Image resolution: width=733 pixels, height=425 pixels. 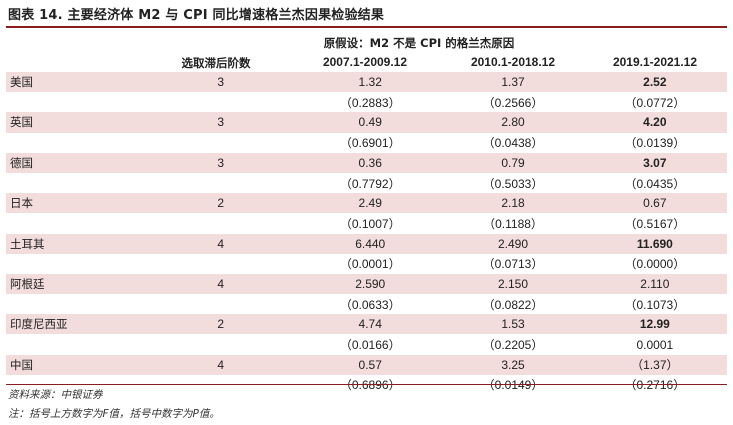 What do you see at coordinates (513, 162) in the screenshot?
I see `f-value-cell: 0.79` at bounding box center [513, 162].